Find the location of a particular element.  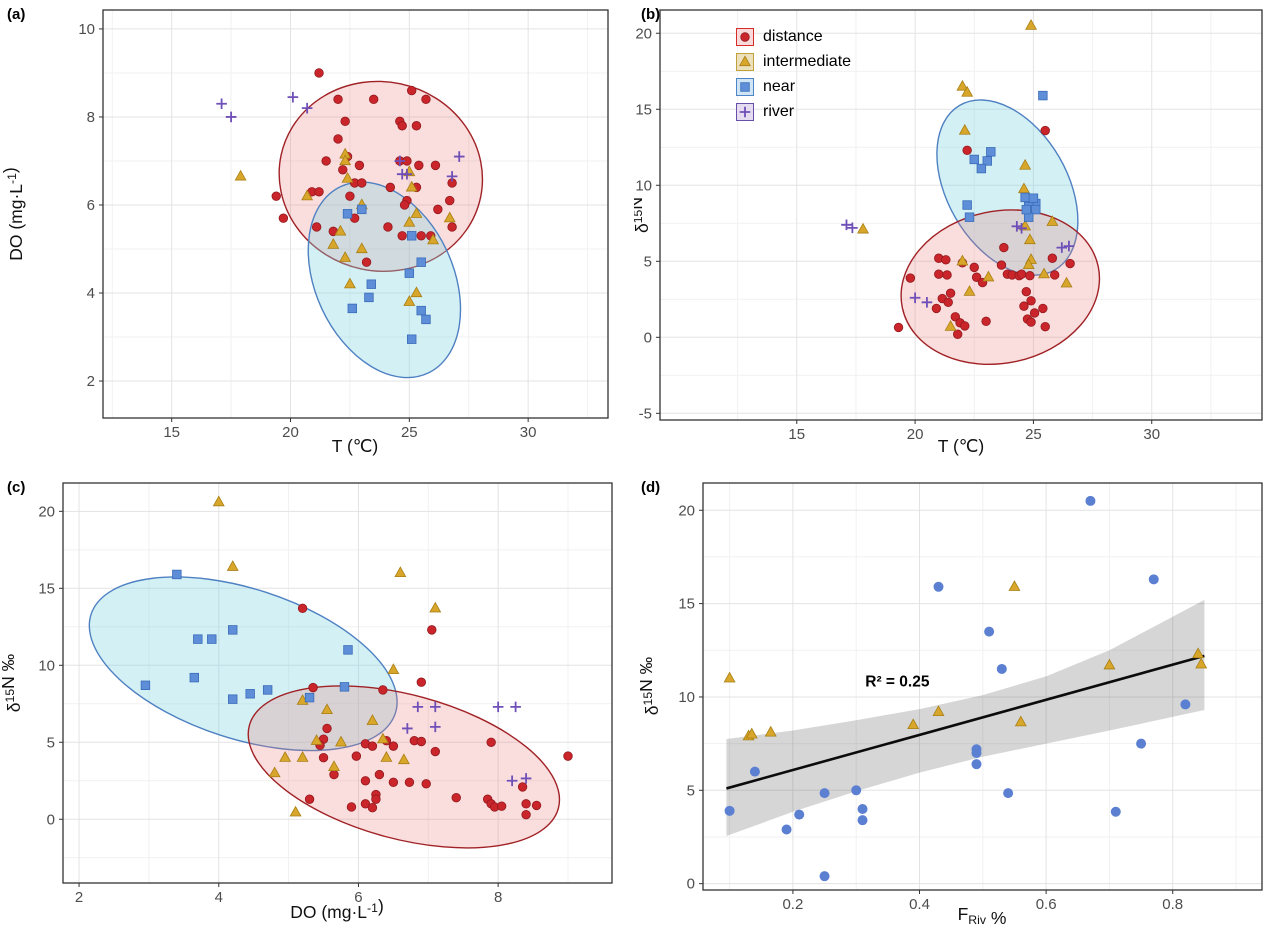

legend-key-near-icon is located at coordinates (745, 86).